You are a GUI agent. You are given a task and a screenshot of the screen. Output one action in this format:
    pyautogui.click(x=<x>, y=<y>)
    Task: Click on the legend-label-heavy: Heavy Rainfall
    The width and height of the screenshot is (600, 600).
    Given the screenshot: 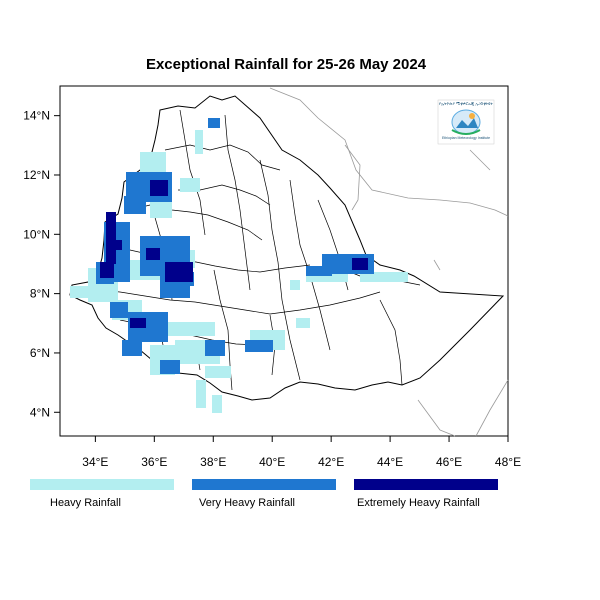 What is the action you would take?
    pyautogui.click(x=85, y=503)
    